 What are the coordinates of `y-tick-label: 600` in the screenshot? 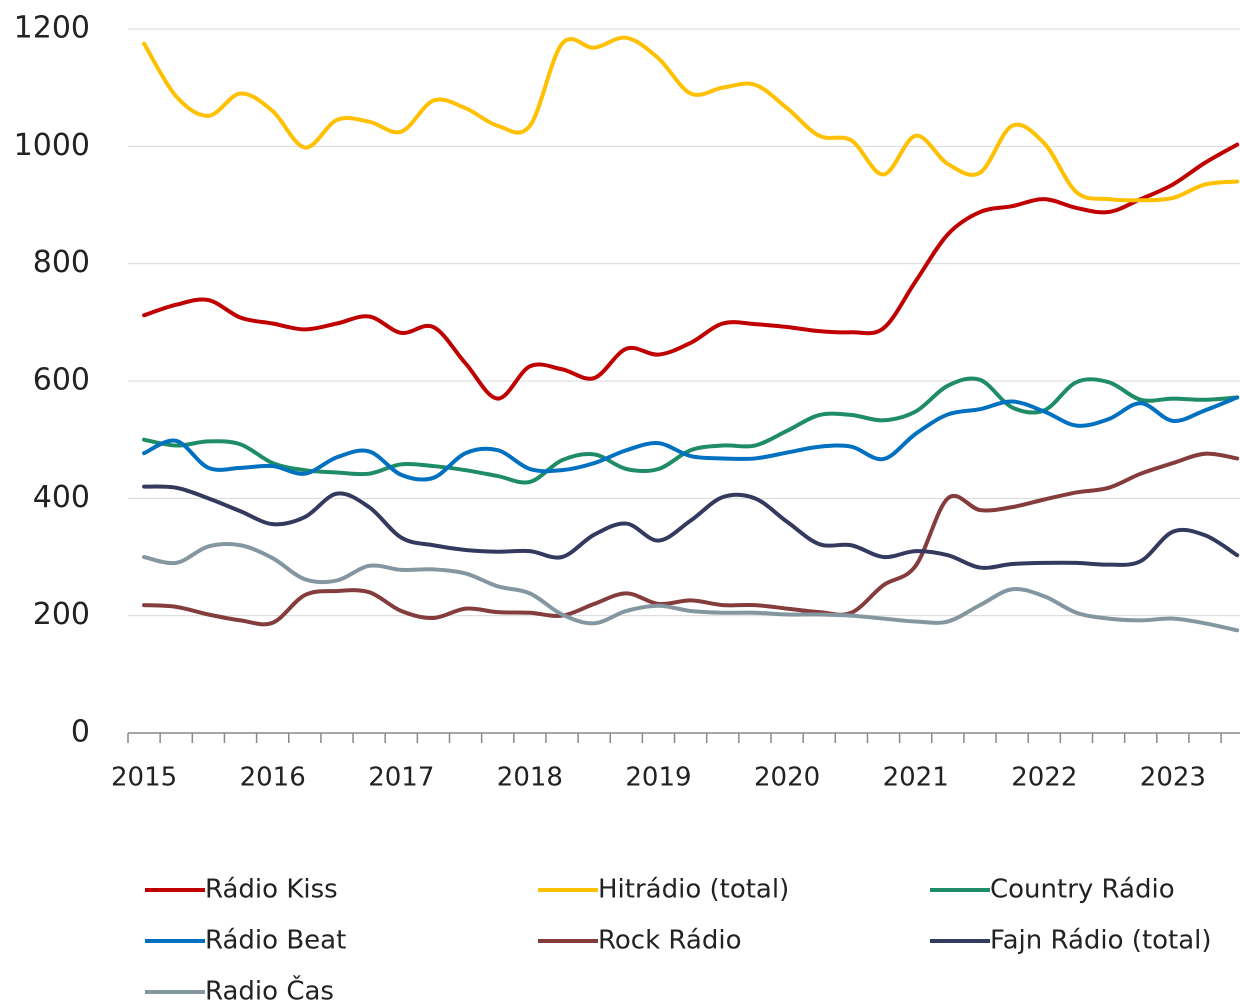 It's located at (61, 380).